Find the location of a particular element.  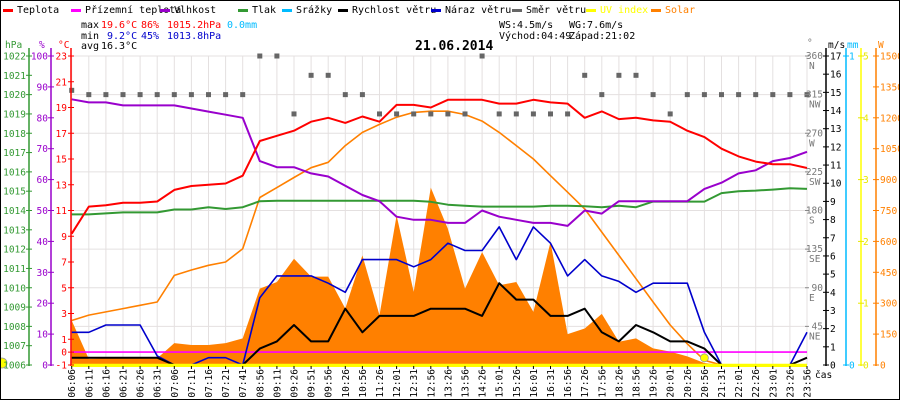

min-label: min is located at coordinates (90, 36).